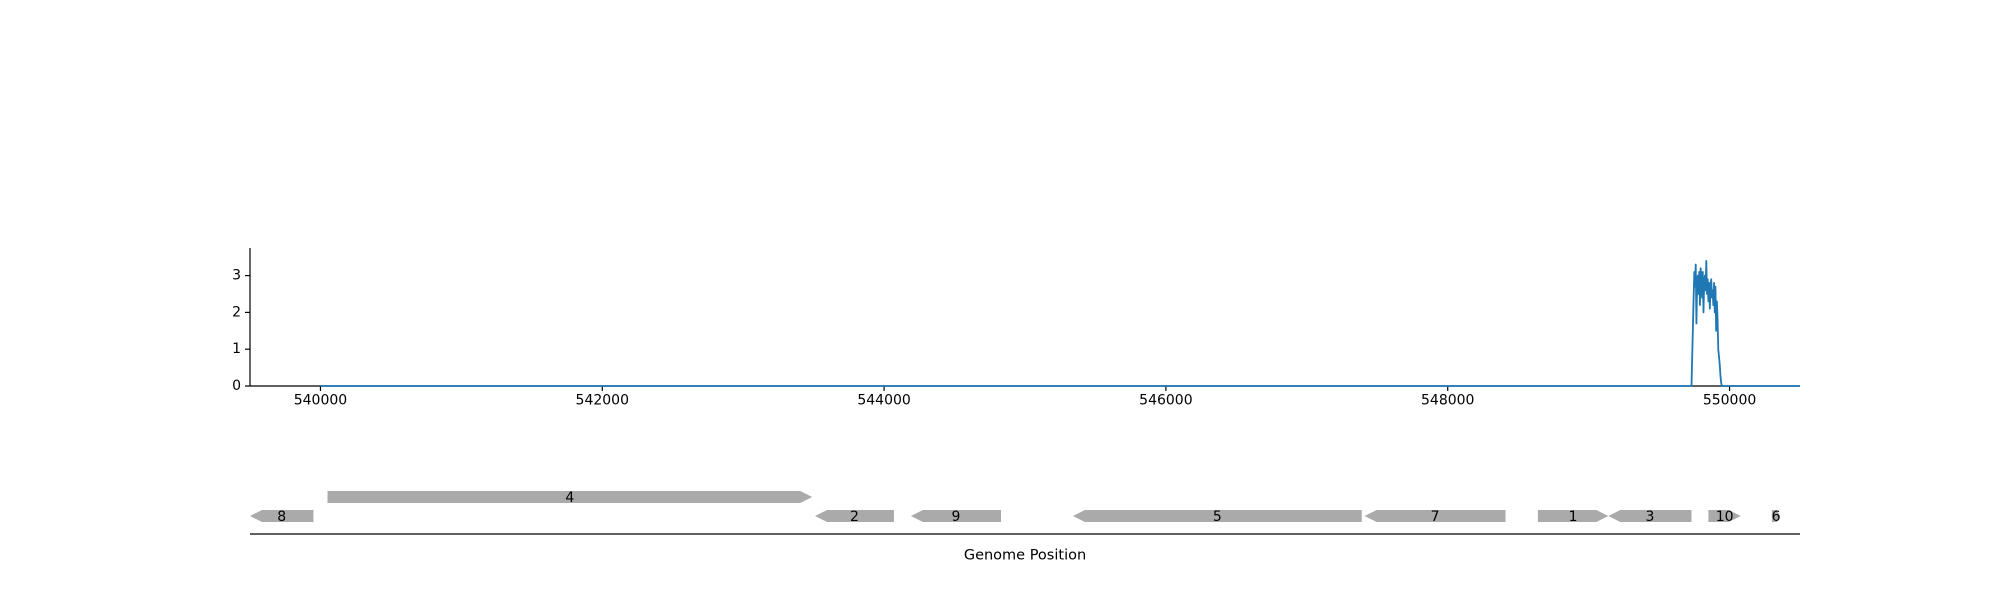  I want to click on y-tick-label: 1, so click(236, 349).